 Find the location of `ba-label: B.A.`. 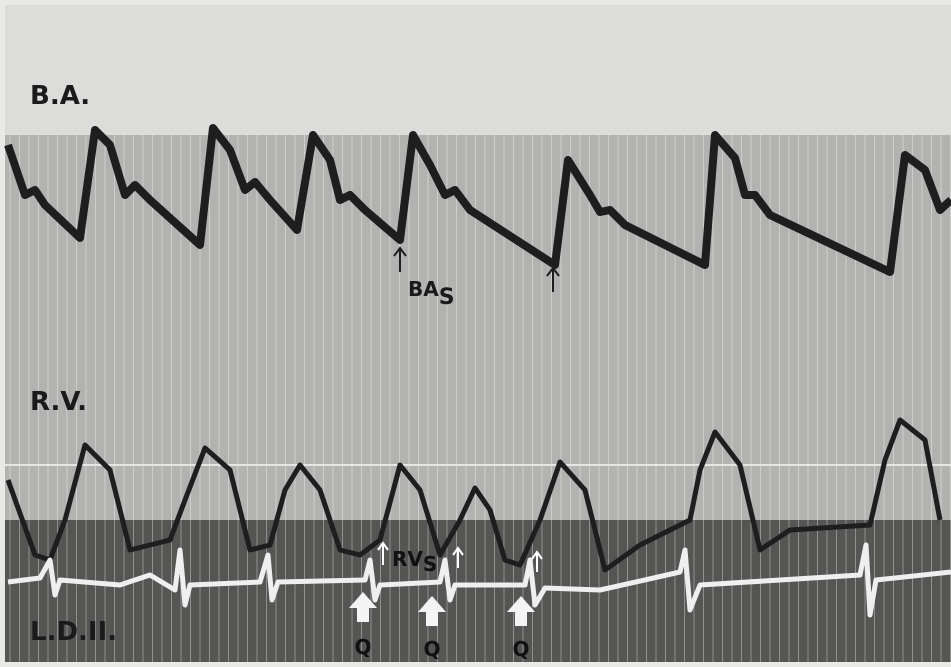

ba-label: B.A. is located at coordinates (60, 96).